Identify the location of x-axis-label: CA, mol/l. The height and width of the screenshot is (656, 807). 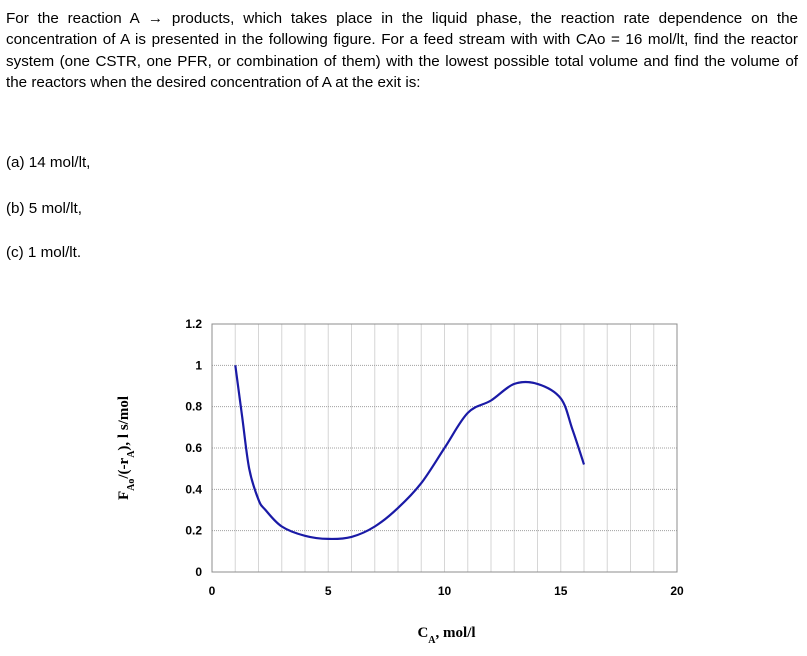
(446, 635).